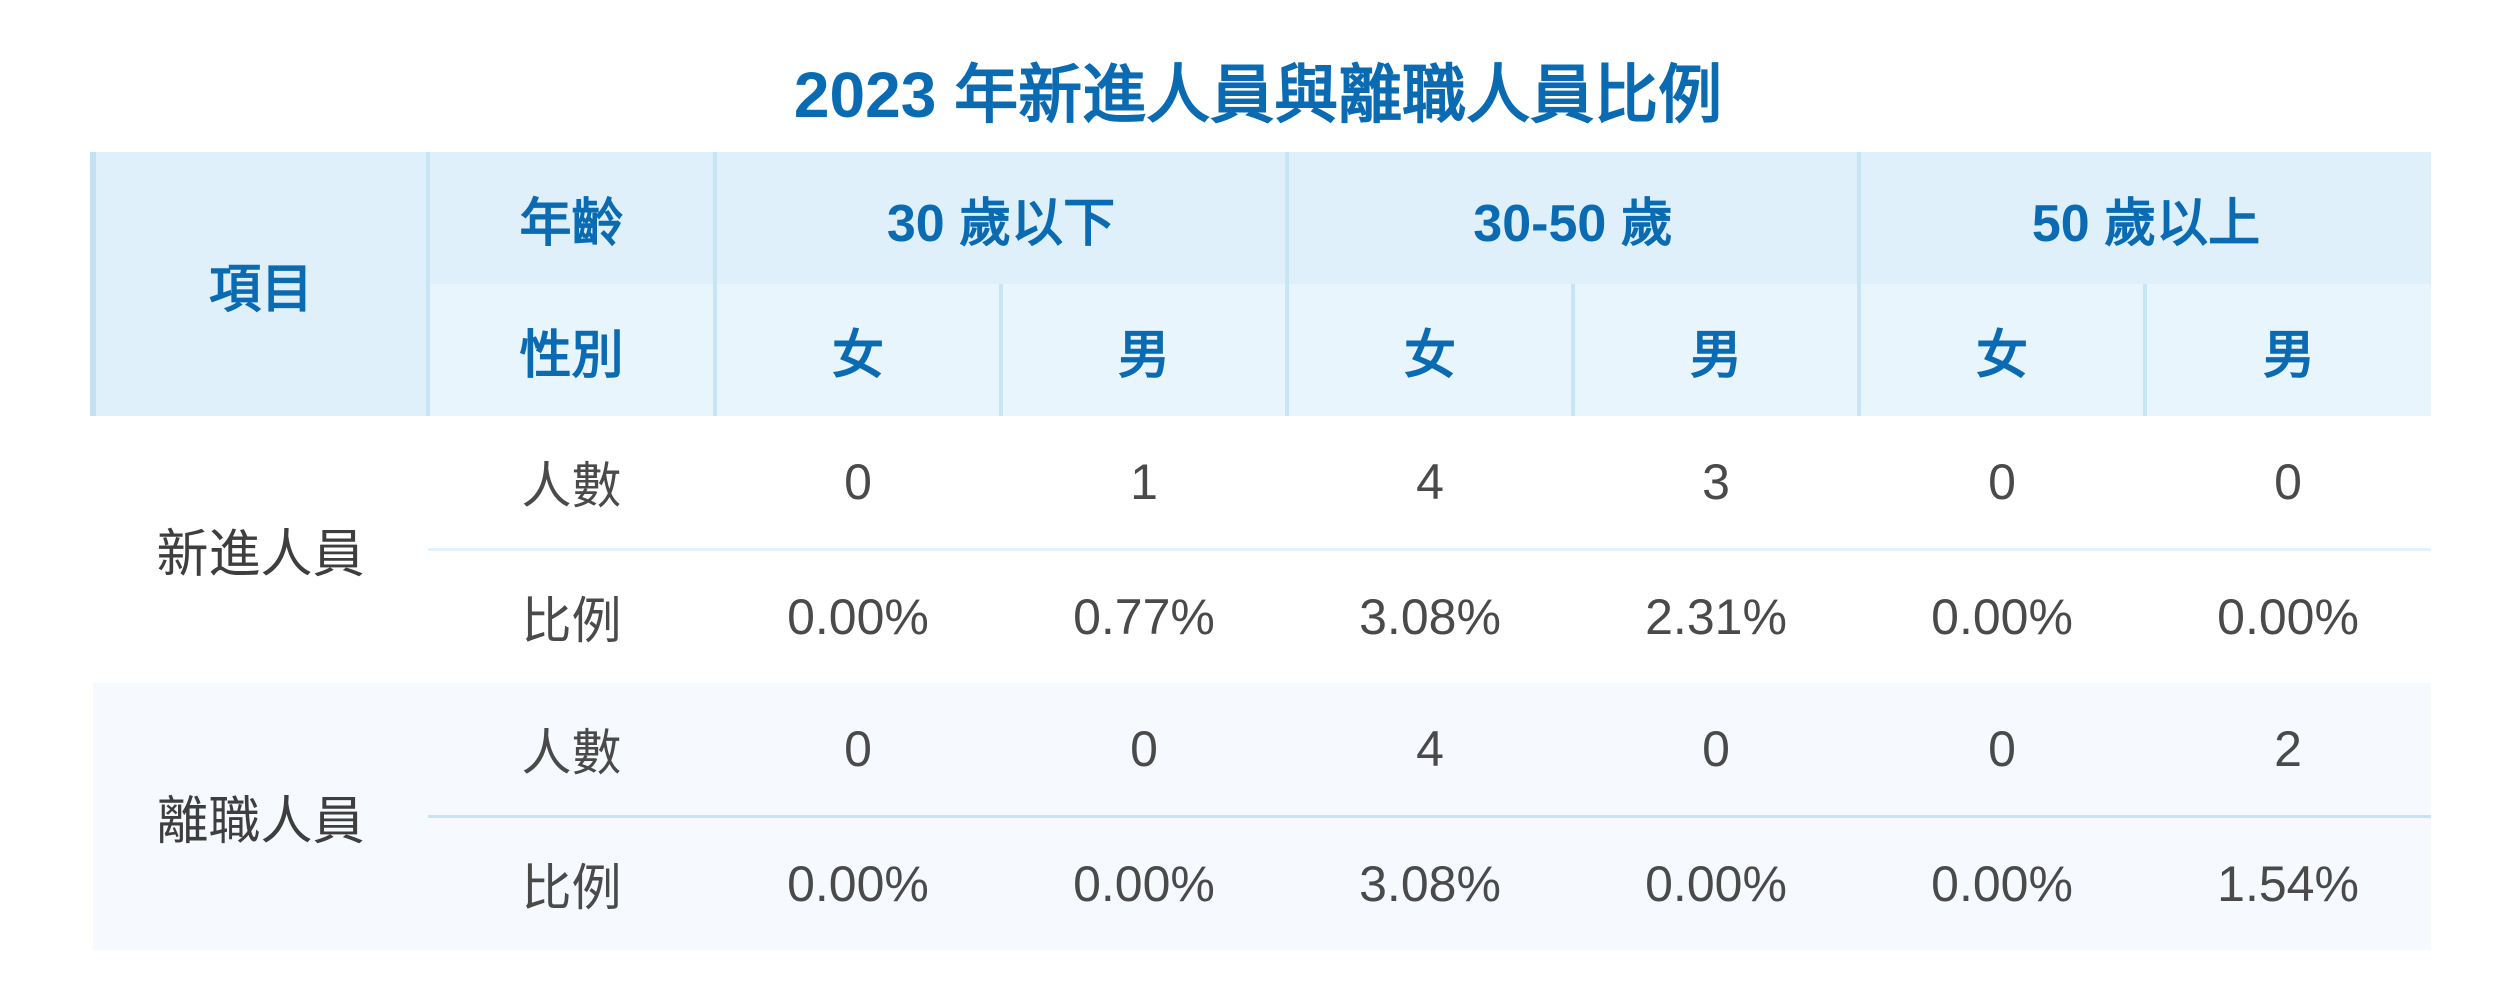  What do you see at coordinates (2144, 218) in the screenshot?
I see `header-age-group: 50 歲以上` at bounding box center [2144, 218].